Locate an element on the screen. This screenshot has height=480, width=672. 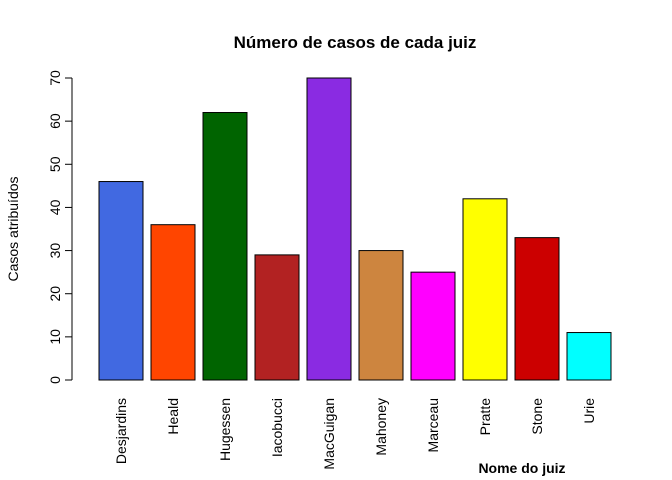
chart-title: Número de casos de cada juiz is located at coordinates (355, 42).